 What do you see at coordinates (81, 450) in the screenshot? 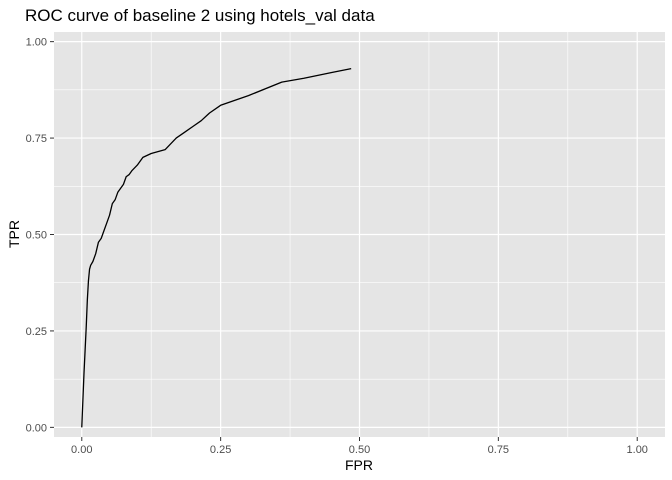
I see `x-tick-label: 0.00` at bounding box center [81, 450].